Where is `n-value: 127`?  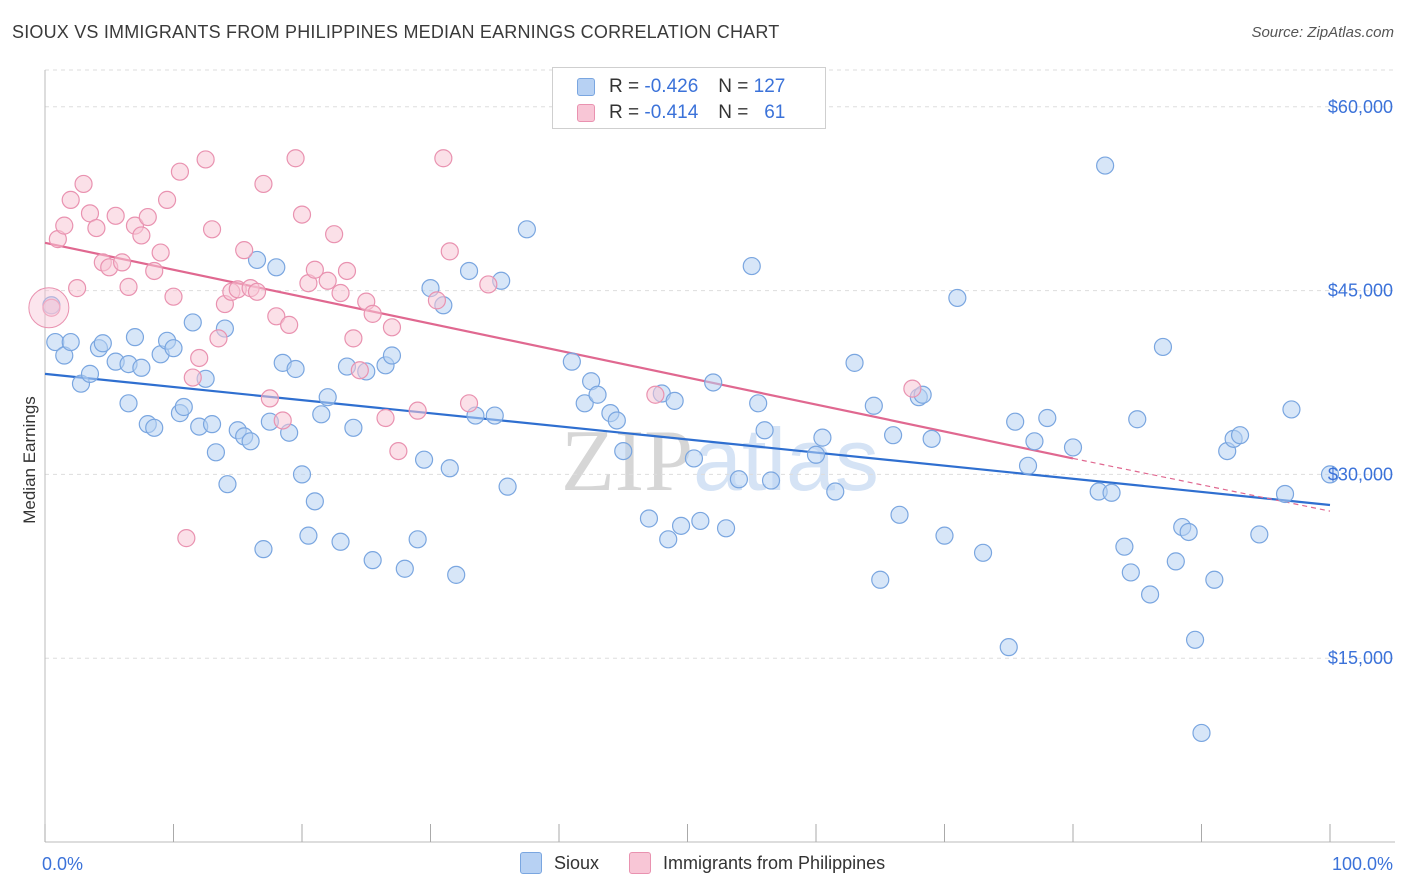
n-value: 127 is located at coordinates (769, 86).